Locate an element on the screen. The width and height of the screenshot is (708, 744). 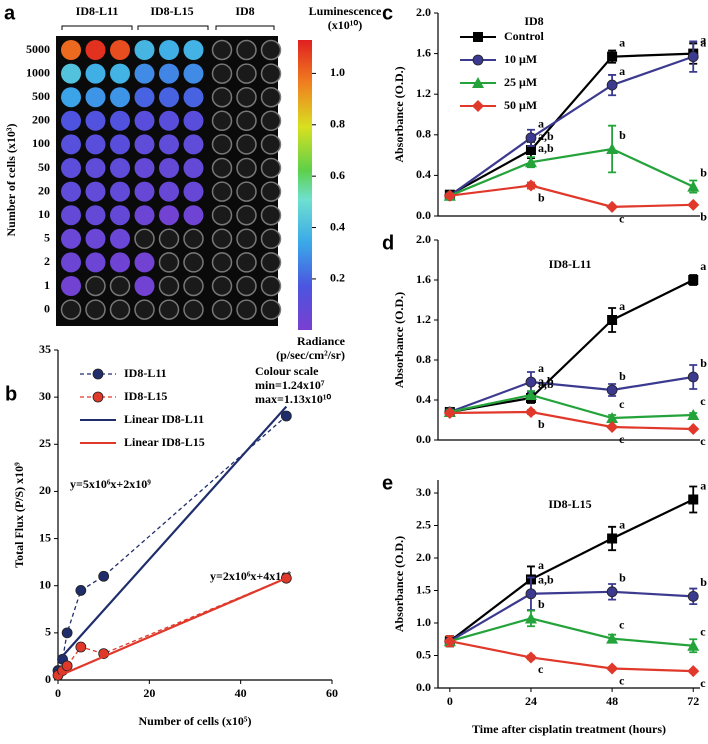
row-label: 50 is located at coordinates (44, 167).